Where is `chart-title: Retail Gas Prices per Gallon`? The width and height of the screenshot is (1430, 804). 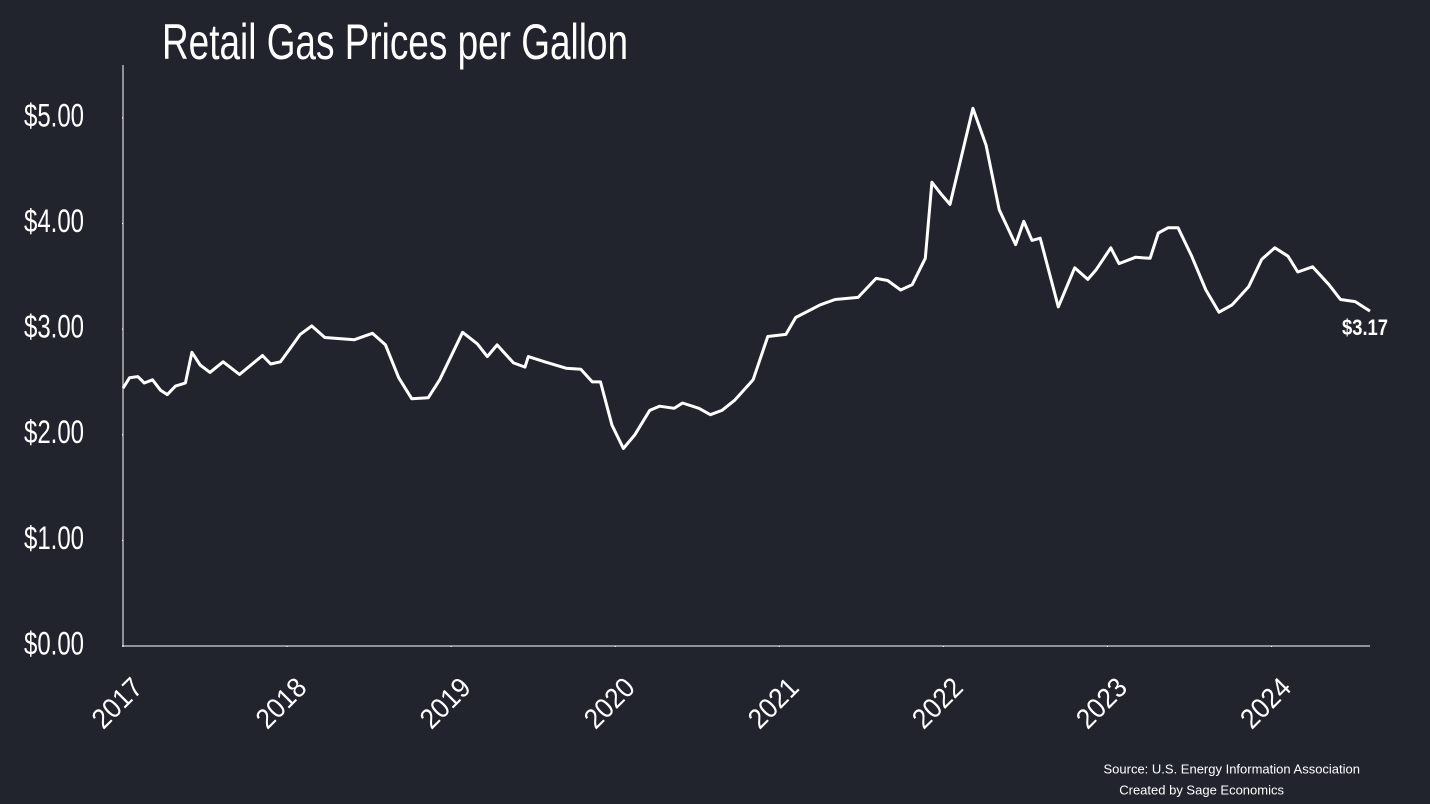 chart-title: Retail Gas Prices per Gallon is located at coordinates (395, 42).